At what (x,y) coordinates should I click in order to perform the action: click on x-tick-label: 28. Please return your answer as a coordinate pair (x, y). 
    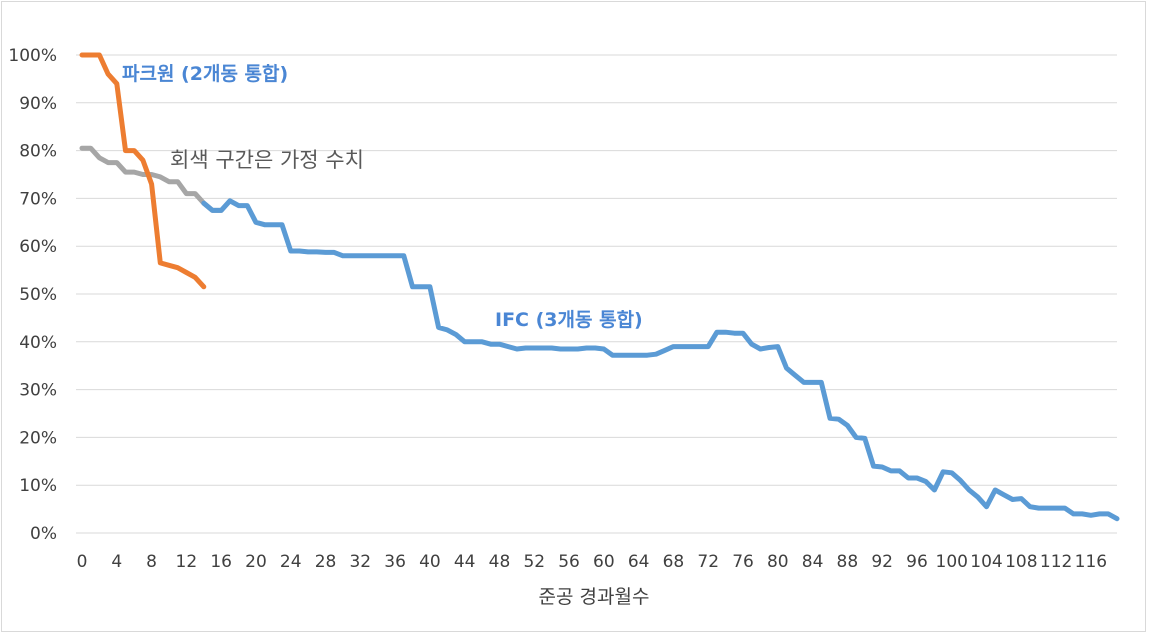
    Looking at the image, I should click on (326, 562).